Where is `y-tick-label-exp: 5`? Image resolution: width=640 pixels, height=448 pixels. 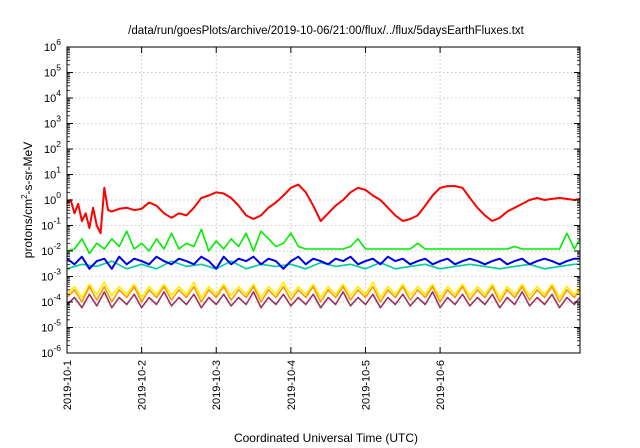
y-tick-label-exp: 5 is located at coordinates (58, 68).